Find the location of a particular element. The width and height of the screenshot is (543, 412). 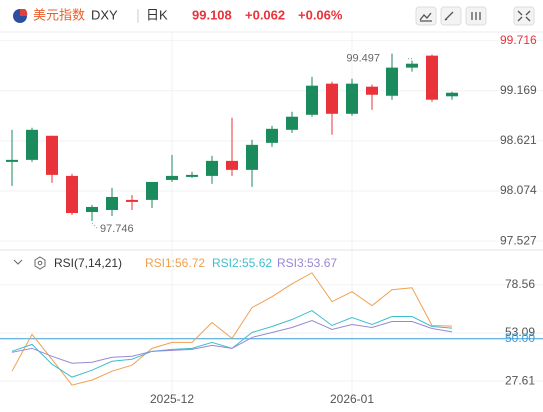

price: 99.108 is located at coordinates (212, 14).